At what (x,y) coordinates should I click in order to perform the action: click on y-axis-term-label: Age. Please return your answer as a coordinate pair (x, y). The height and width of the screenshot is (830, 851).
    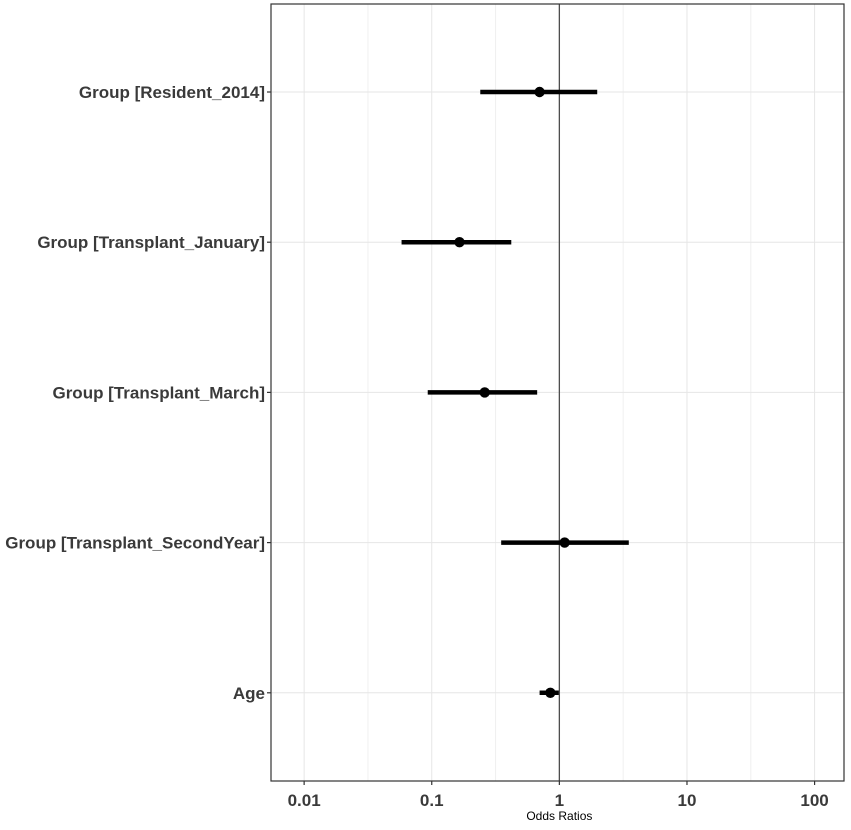
    Looking at the image, I should click on (249, 693).